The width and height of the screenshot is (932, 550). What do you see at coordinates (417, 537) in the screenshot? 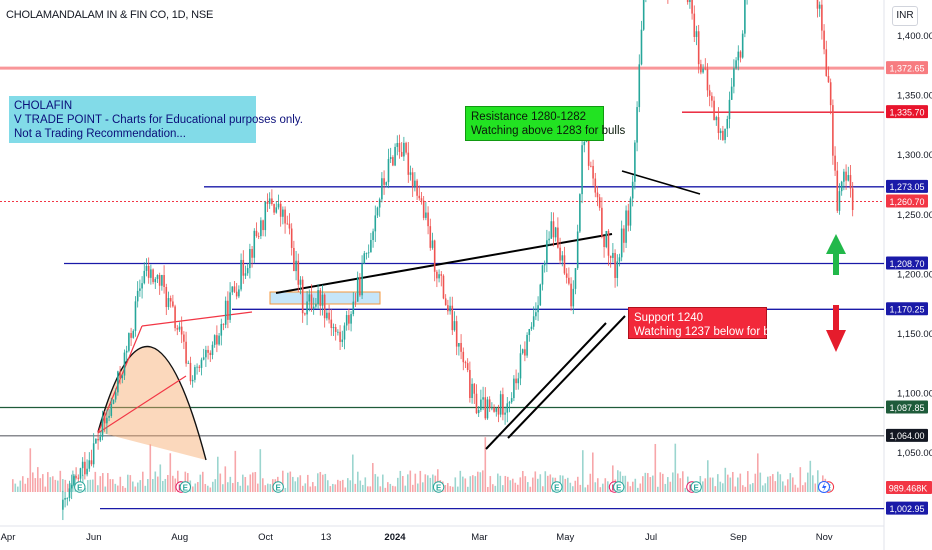
I see `x-axis: Apr Jun Aug Oct 13 2024 Mar May Jul Sep Nov` at bounding box center [417, 537].